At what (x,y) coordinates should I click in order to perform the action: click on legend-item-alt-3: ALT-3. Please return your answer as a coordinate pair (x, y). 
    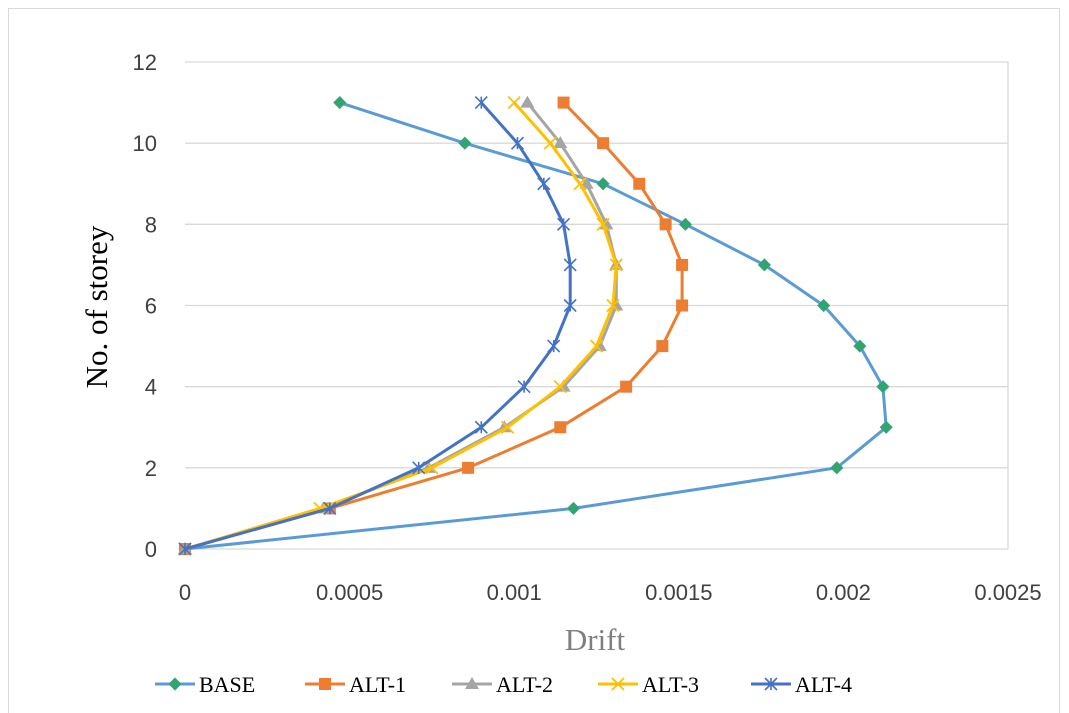
    Looking at the image, I should click on (648, 684).